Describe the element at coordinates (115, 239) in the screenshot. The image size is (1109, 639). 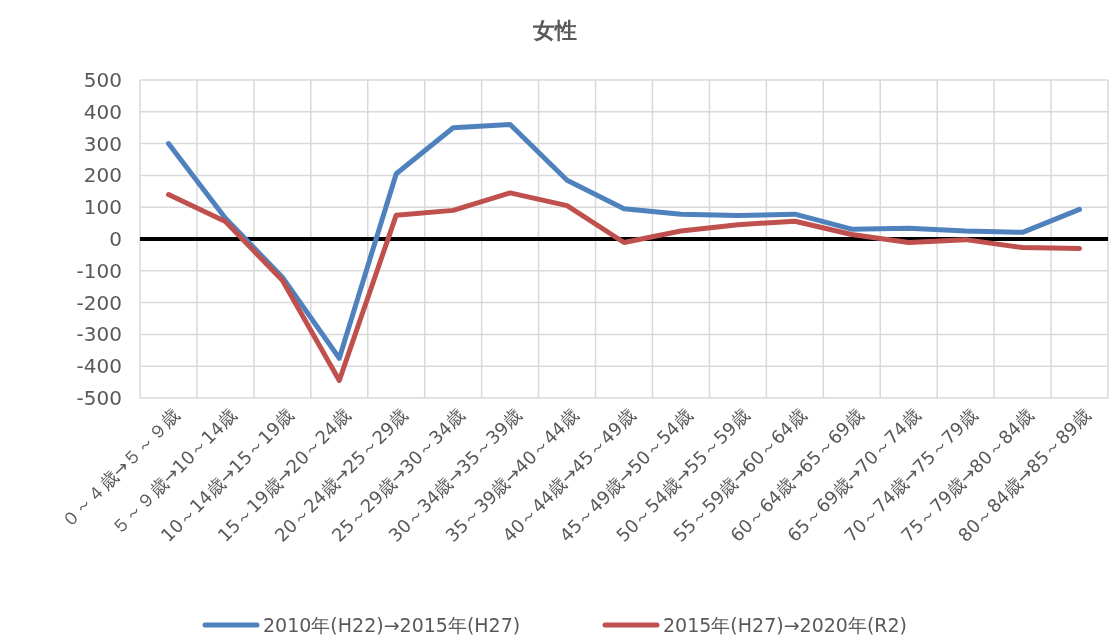
I see `y-tick-label: 0` at that location.